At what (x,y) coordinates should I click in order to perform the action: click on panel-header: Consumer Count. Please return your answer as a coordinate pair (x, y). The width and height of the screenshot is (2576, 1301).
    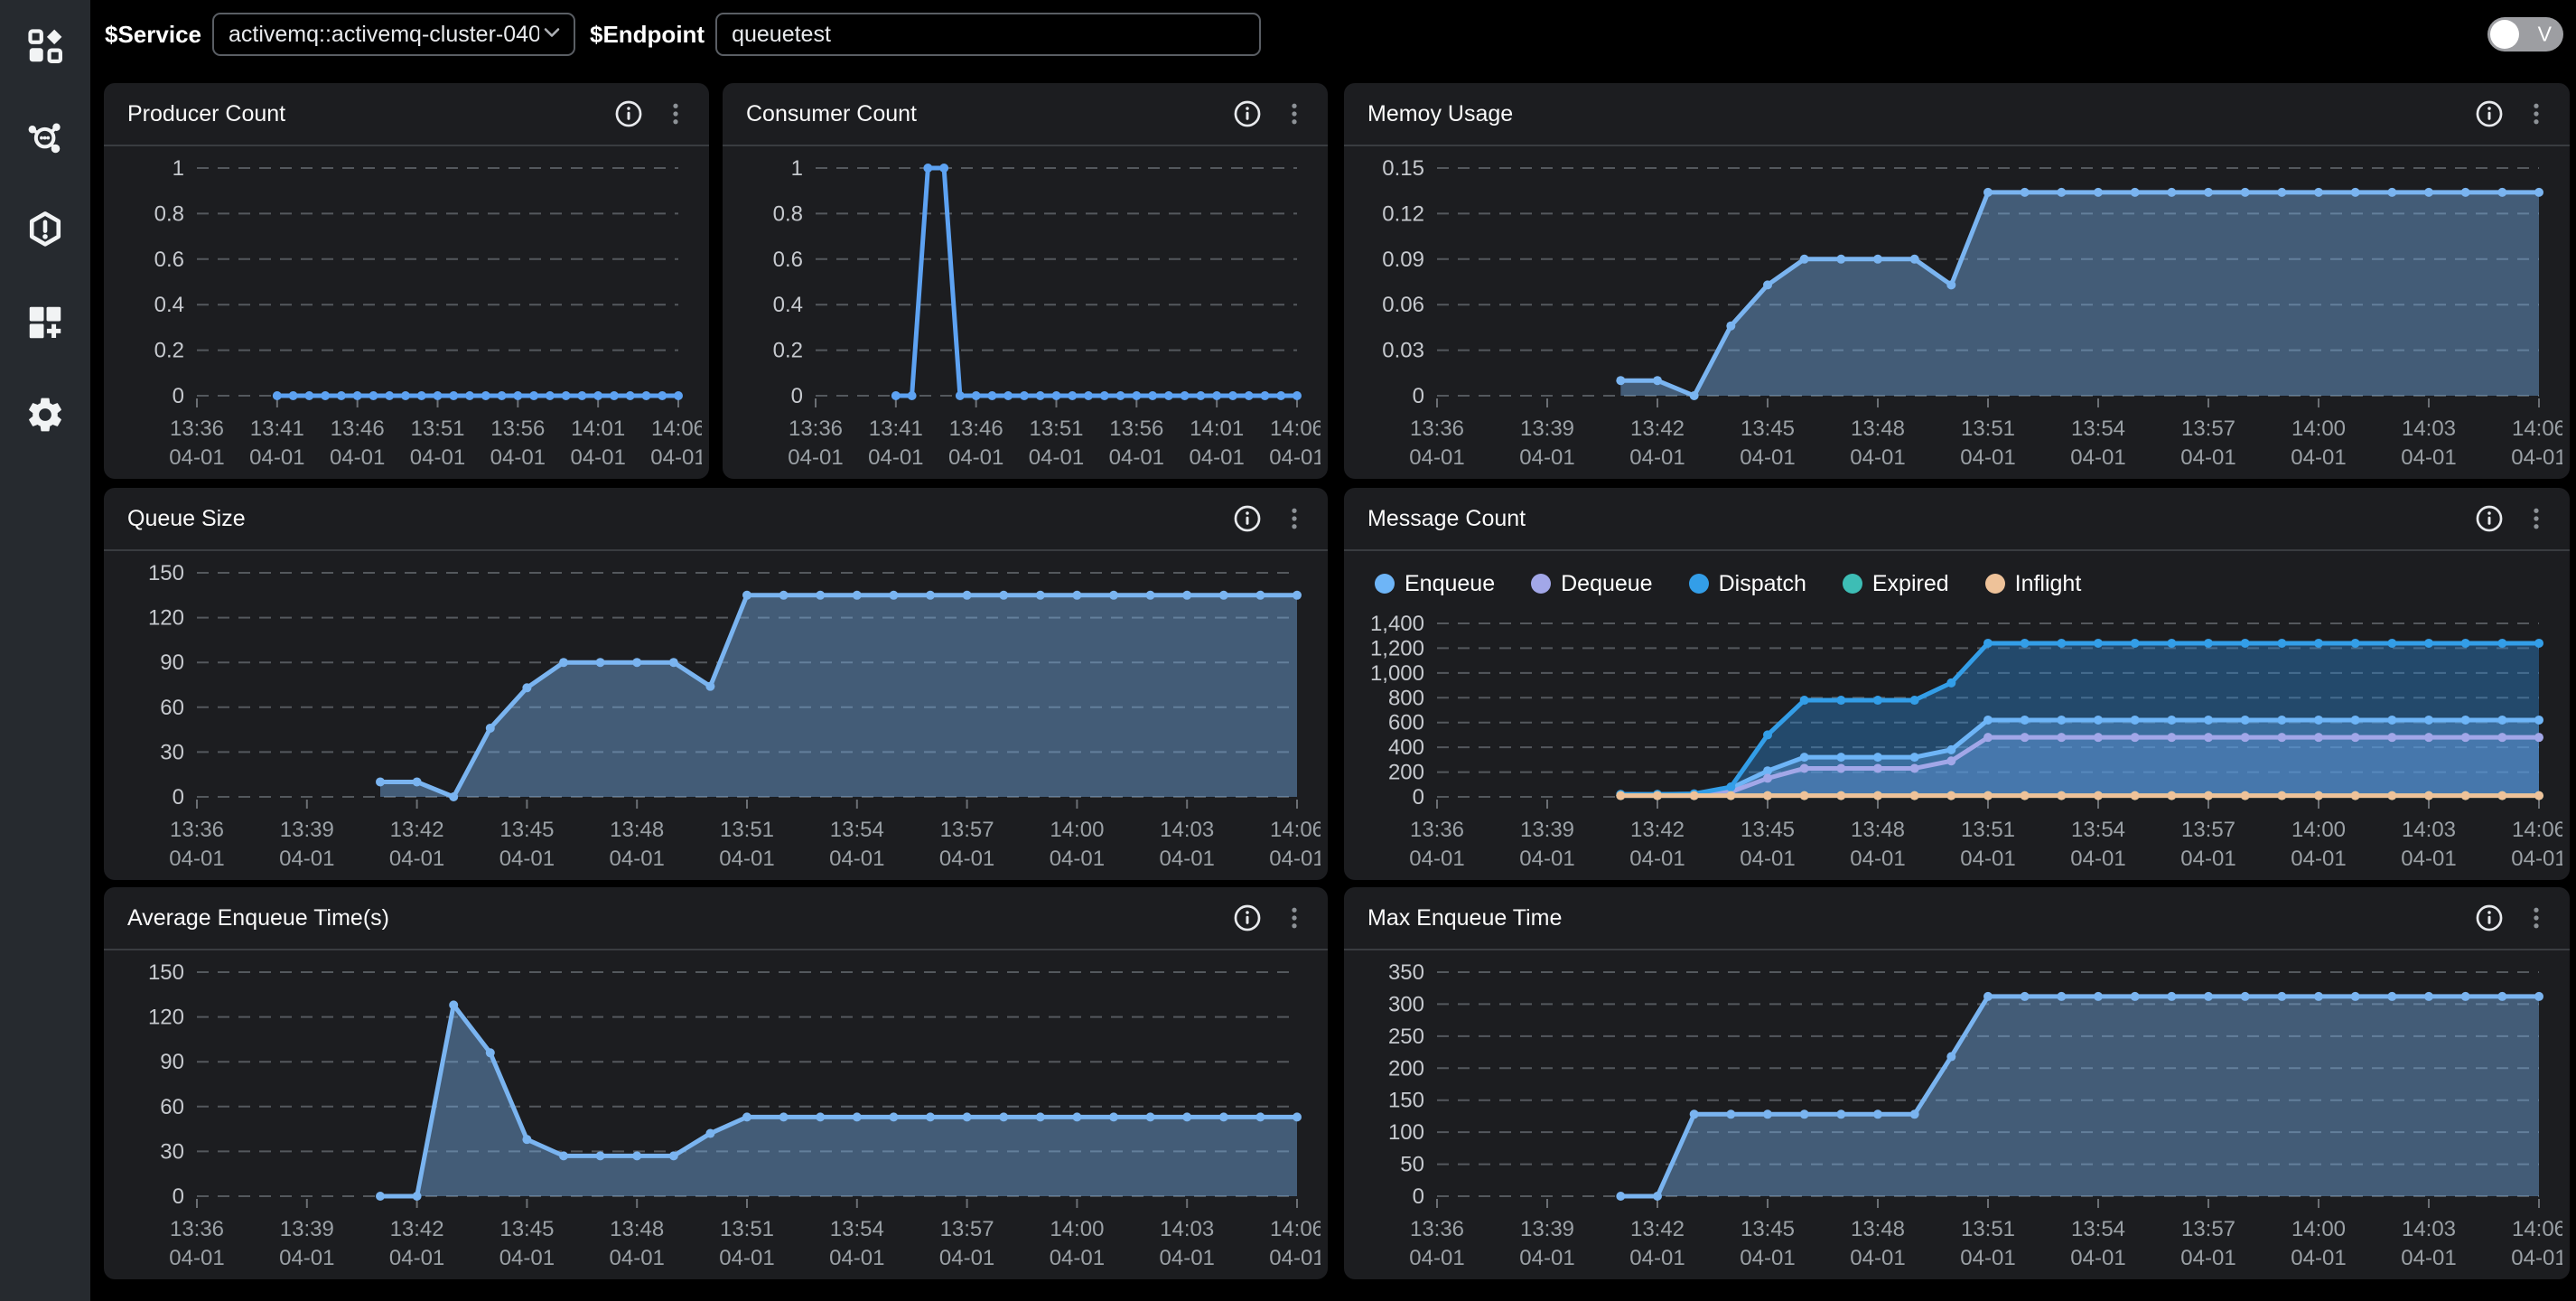
    Looking at the image, I should click on (1025, 114).